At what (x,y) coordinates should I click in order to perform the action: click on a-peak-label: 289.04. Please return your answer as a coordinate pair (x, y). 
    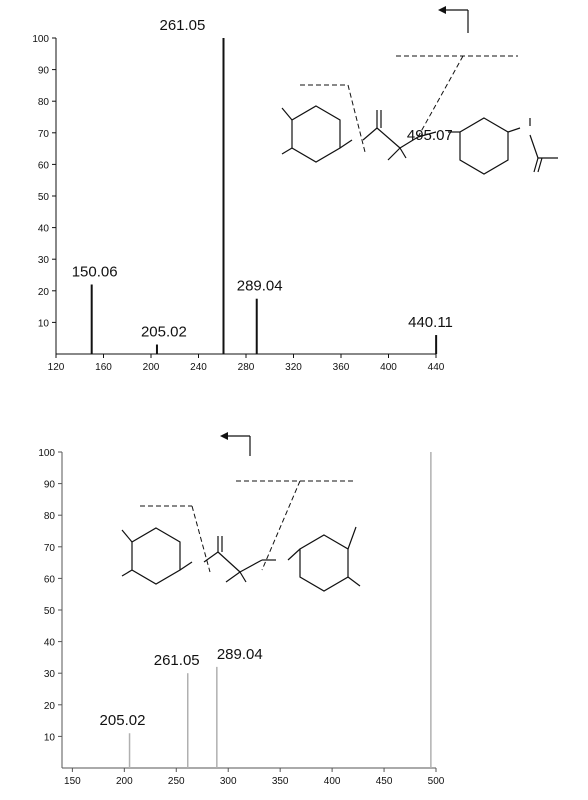
    Looking at the image, I should click on (260, 286).